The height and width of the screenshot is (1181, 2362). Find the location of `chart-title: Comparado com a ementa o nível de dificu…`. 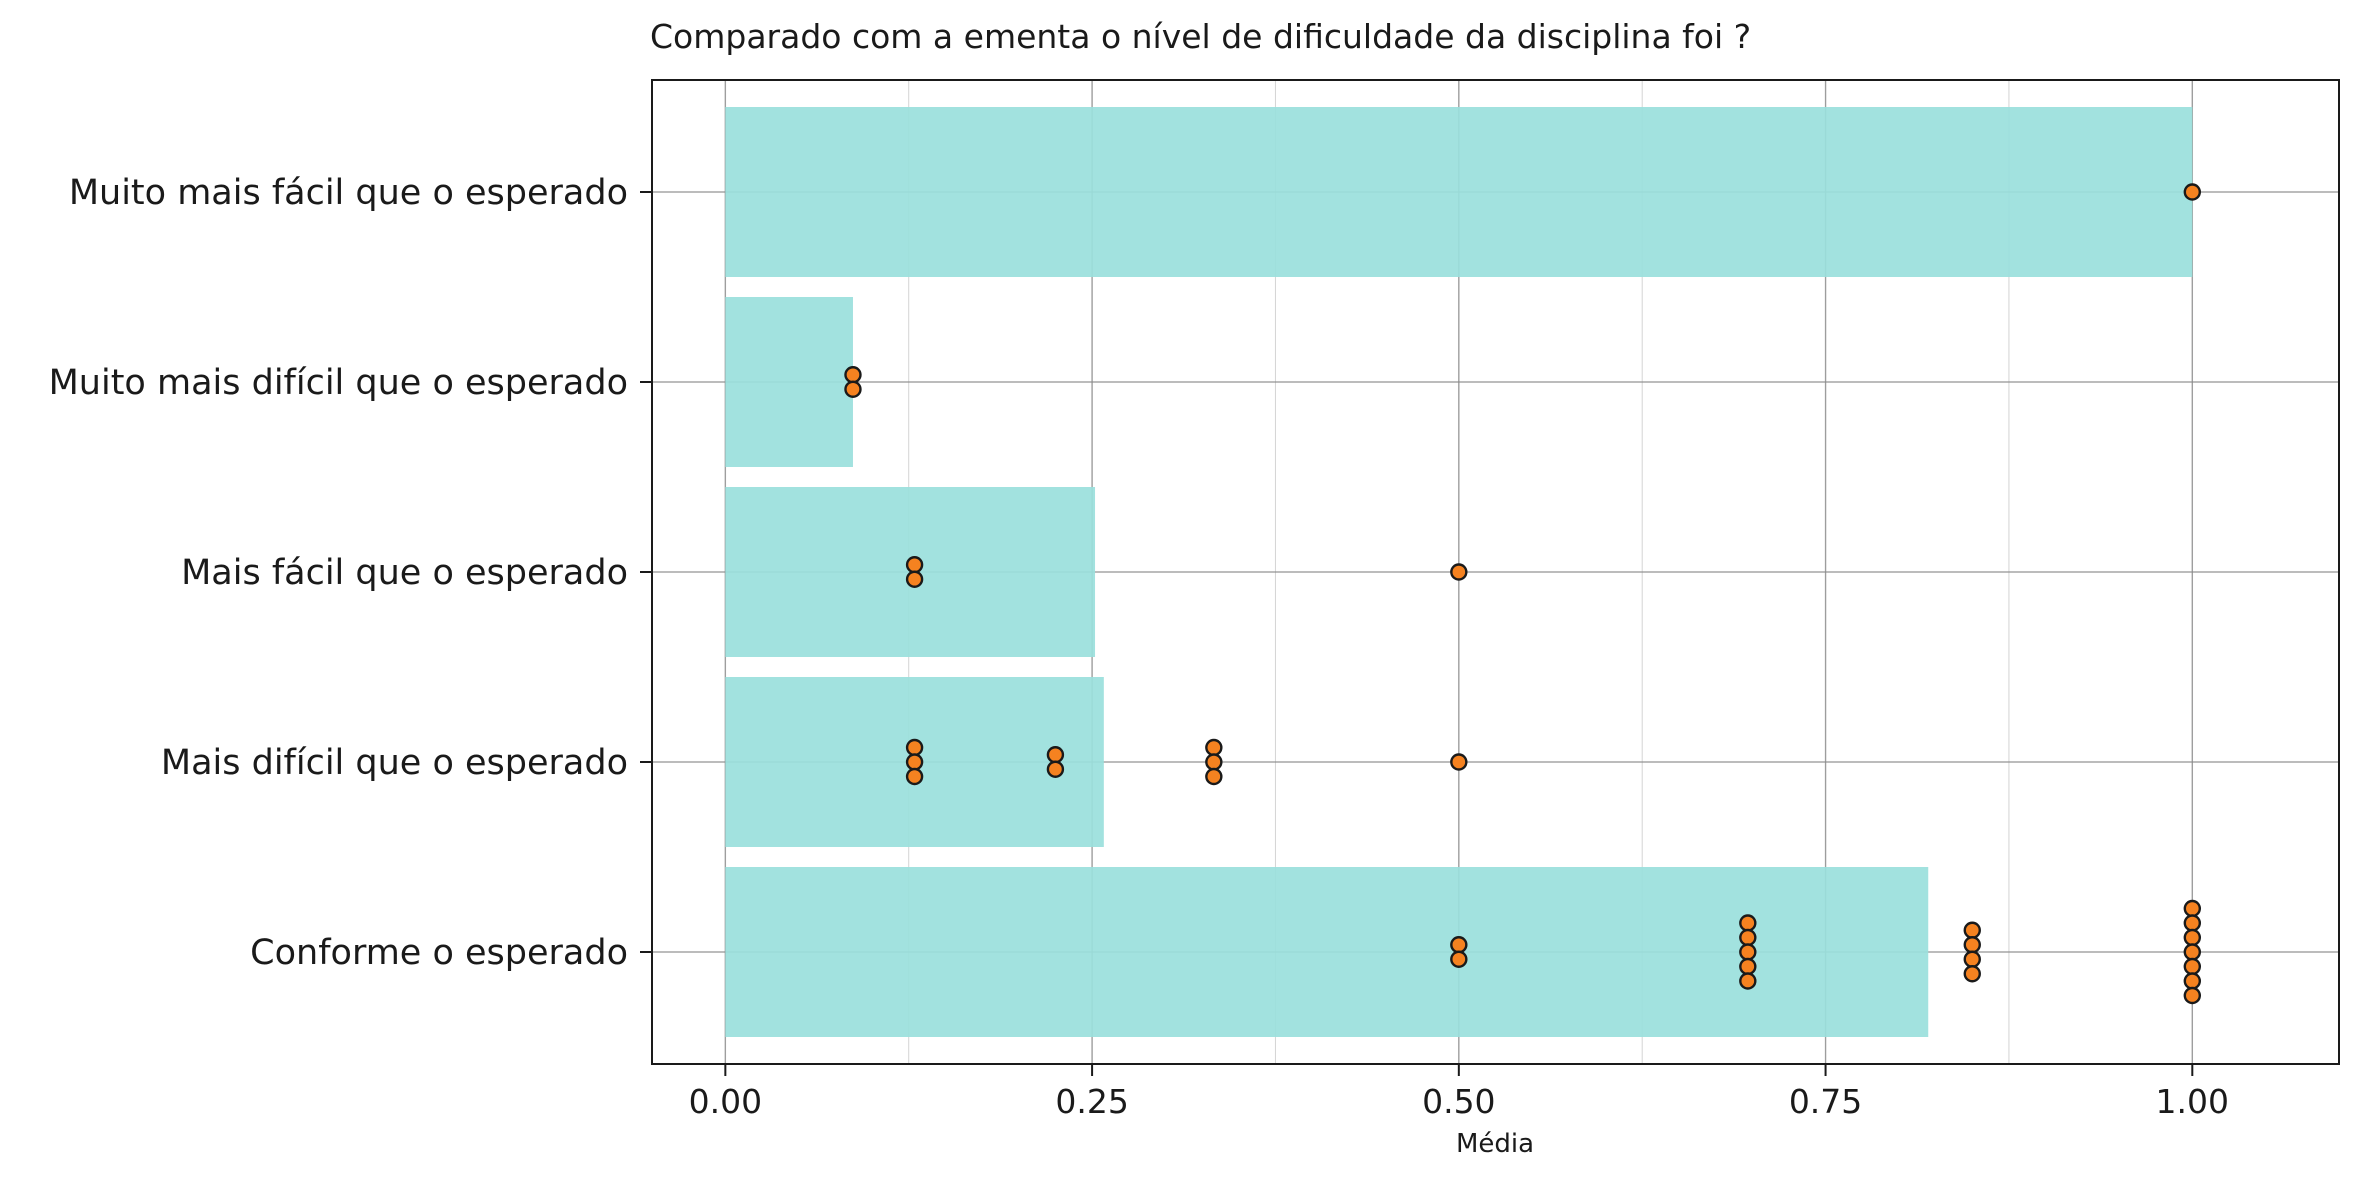

chart-title: Comparado com a ementa o nível de dificu… is located at coordinates (1200, 36).